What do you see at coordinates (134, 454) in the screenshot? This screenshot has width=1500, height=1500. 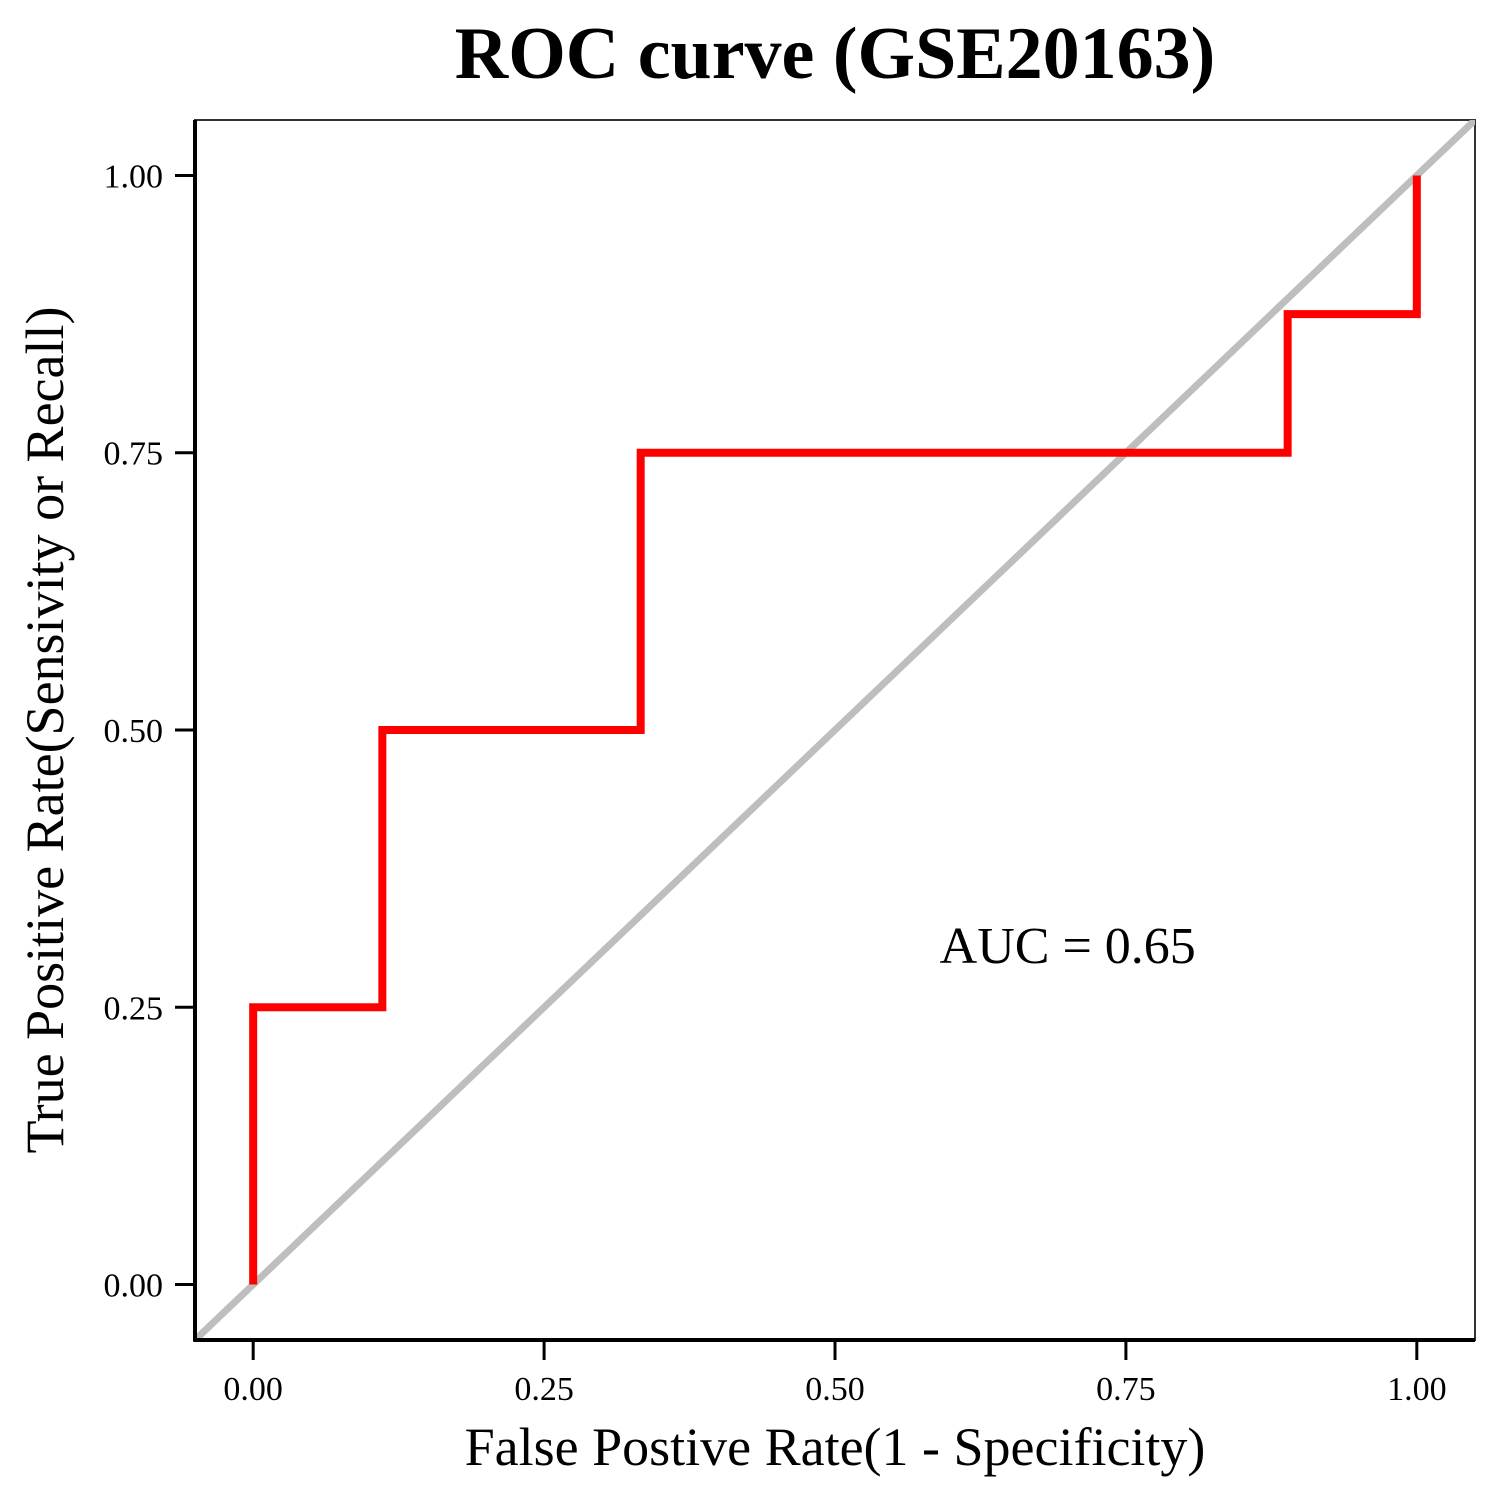 I see `y-tick-label: 0.75` at bounding box center [134, 454].